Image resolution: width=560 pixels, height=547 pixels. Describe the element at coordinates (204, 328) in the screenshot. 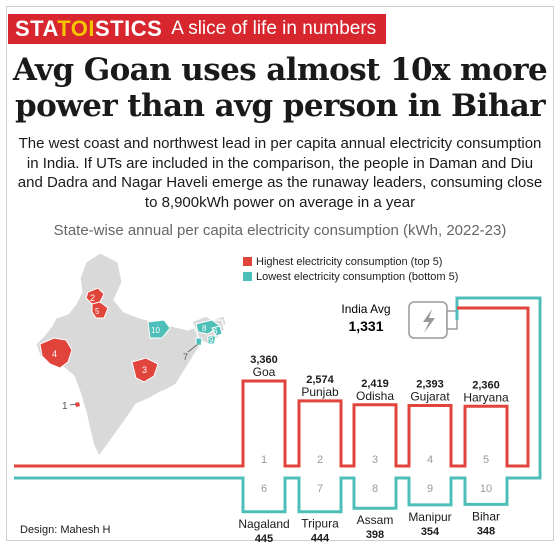

I see `map-label-8: 8` at that location.